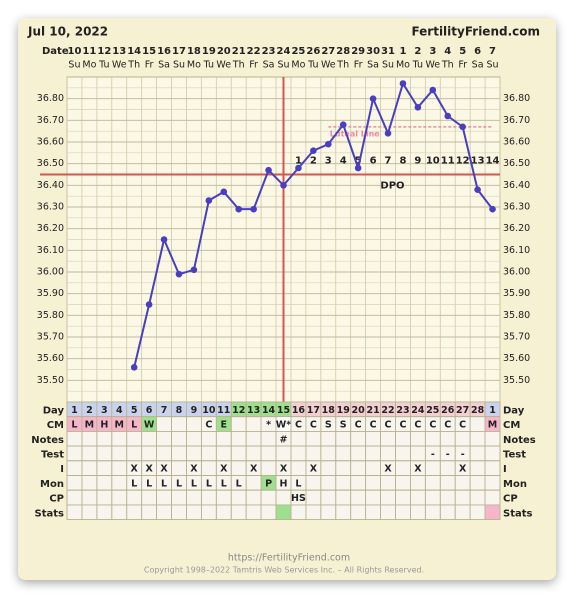 The width and height of the screenshot is (578, 600). What do you see at coordinates (343, 410) in the screenshot?
I see `cell-text: 19` at bounding box center [343, 410].